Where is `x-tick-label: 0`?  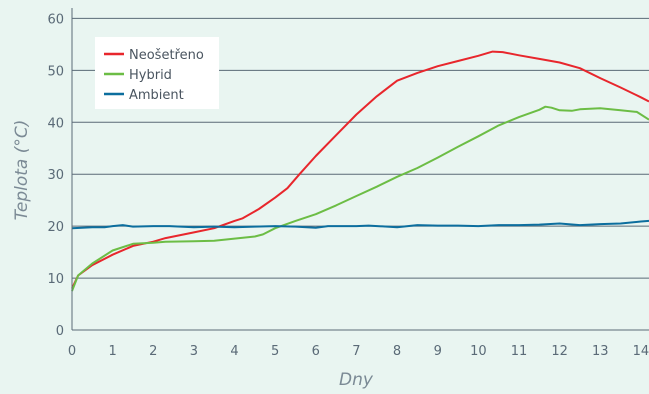
x-tick-label: 0 is located at coordinates (72, 351).